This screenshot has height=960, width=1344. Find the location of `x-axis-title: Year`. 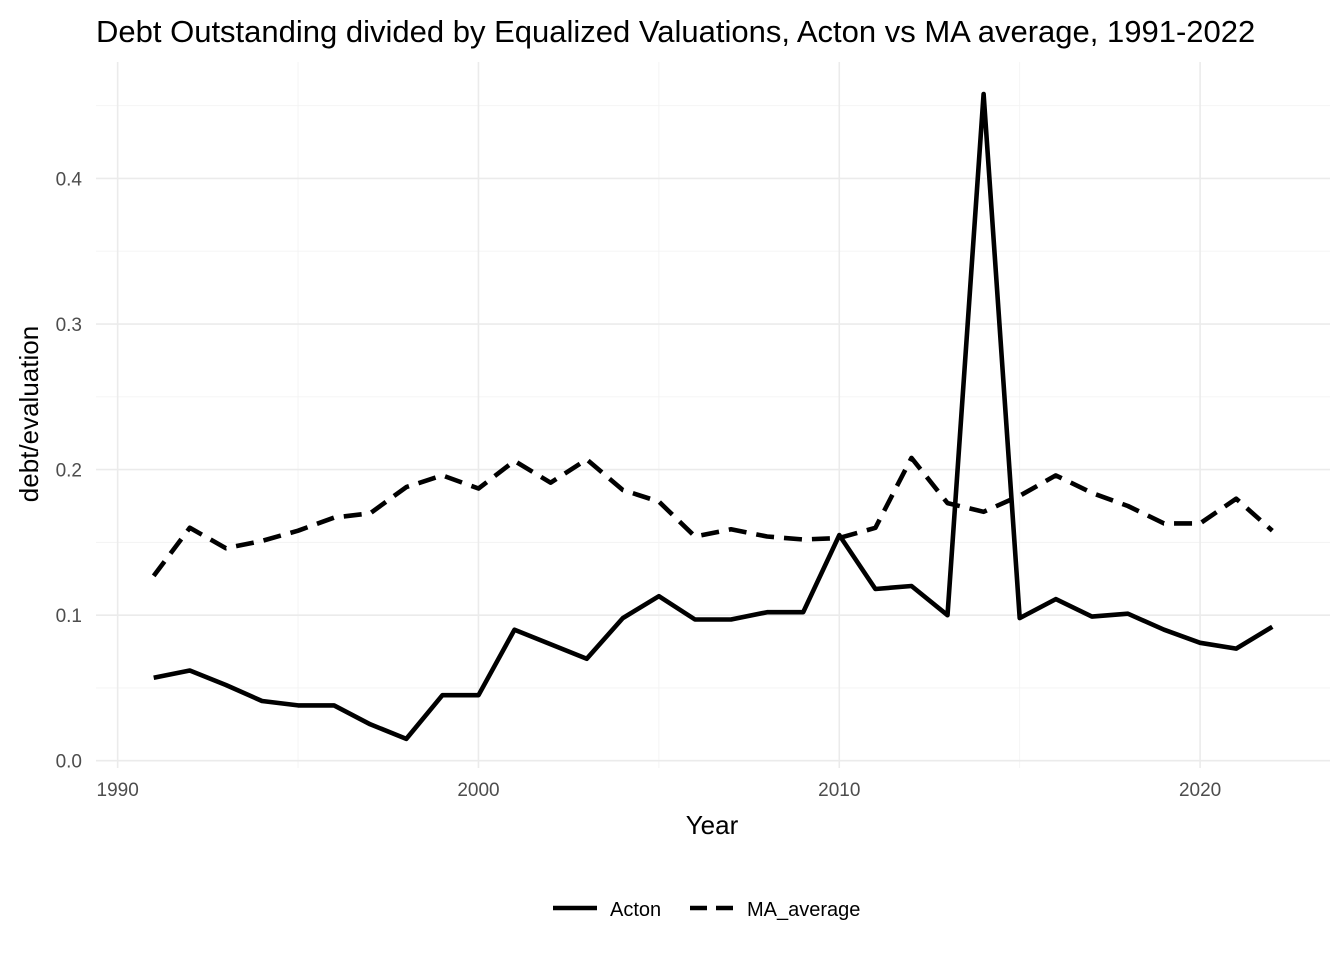

x-axis-title: Year is located at coordinates (712, 825).